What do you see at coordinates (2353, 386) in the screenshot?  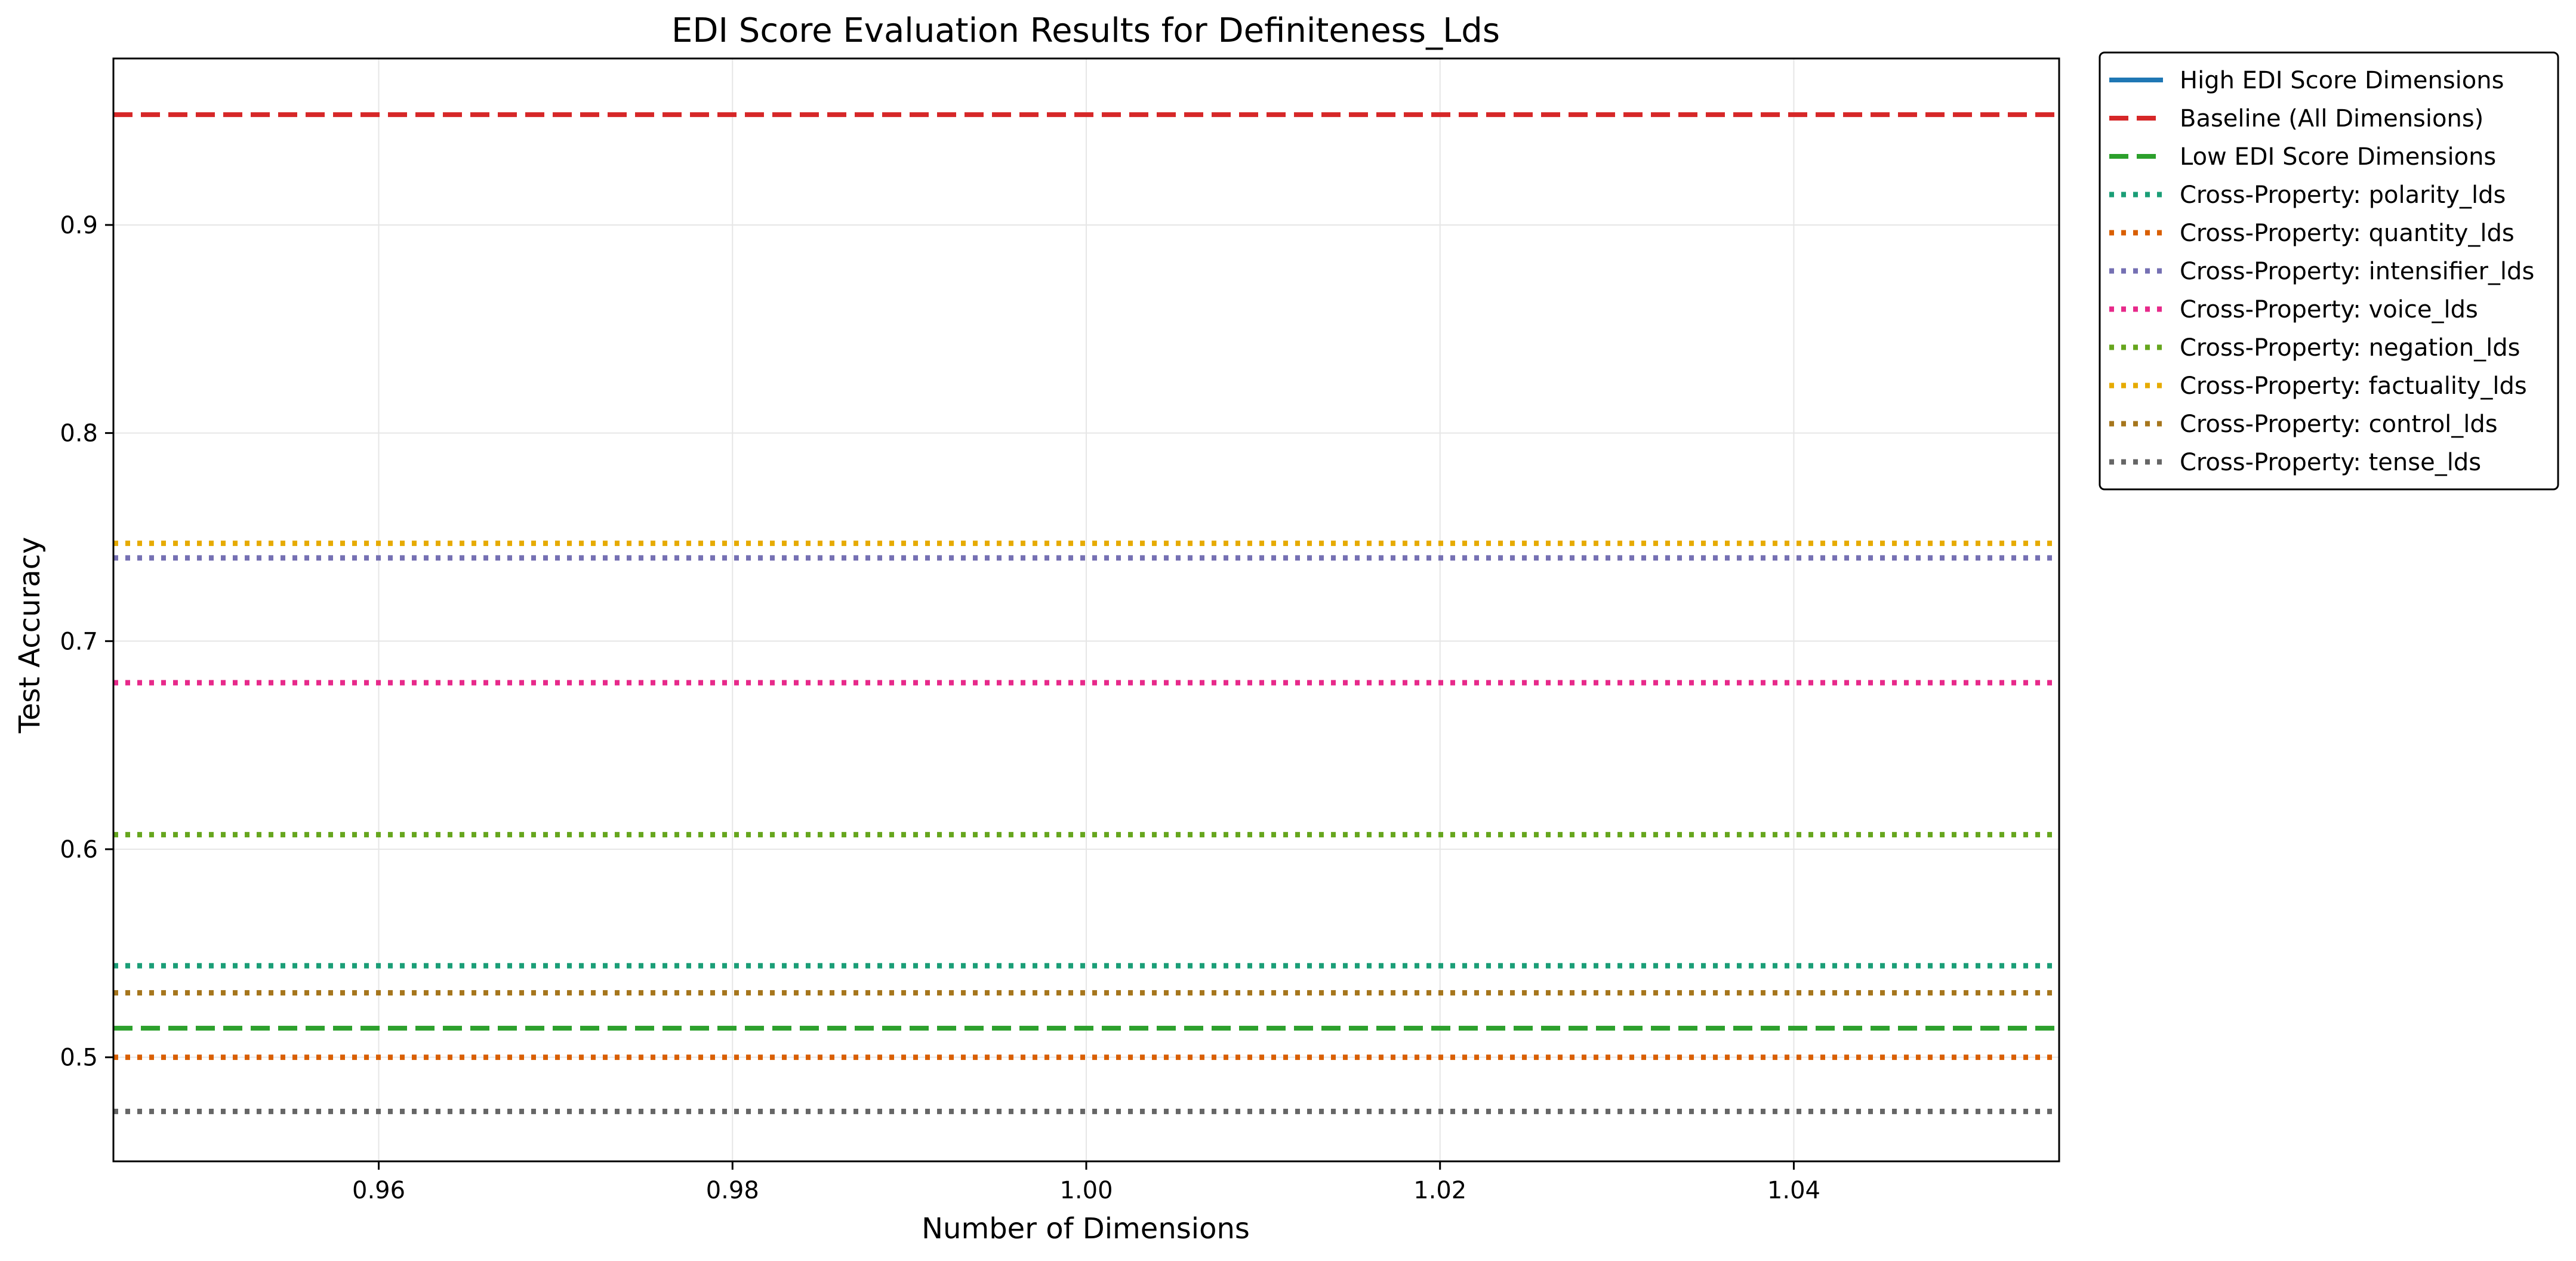 I see `legend-label: Cross-Property: factuality_lds` at bounding box center [2353, 386].